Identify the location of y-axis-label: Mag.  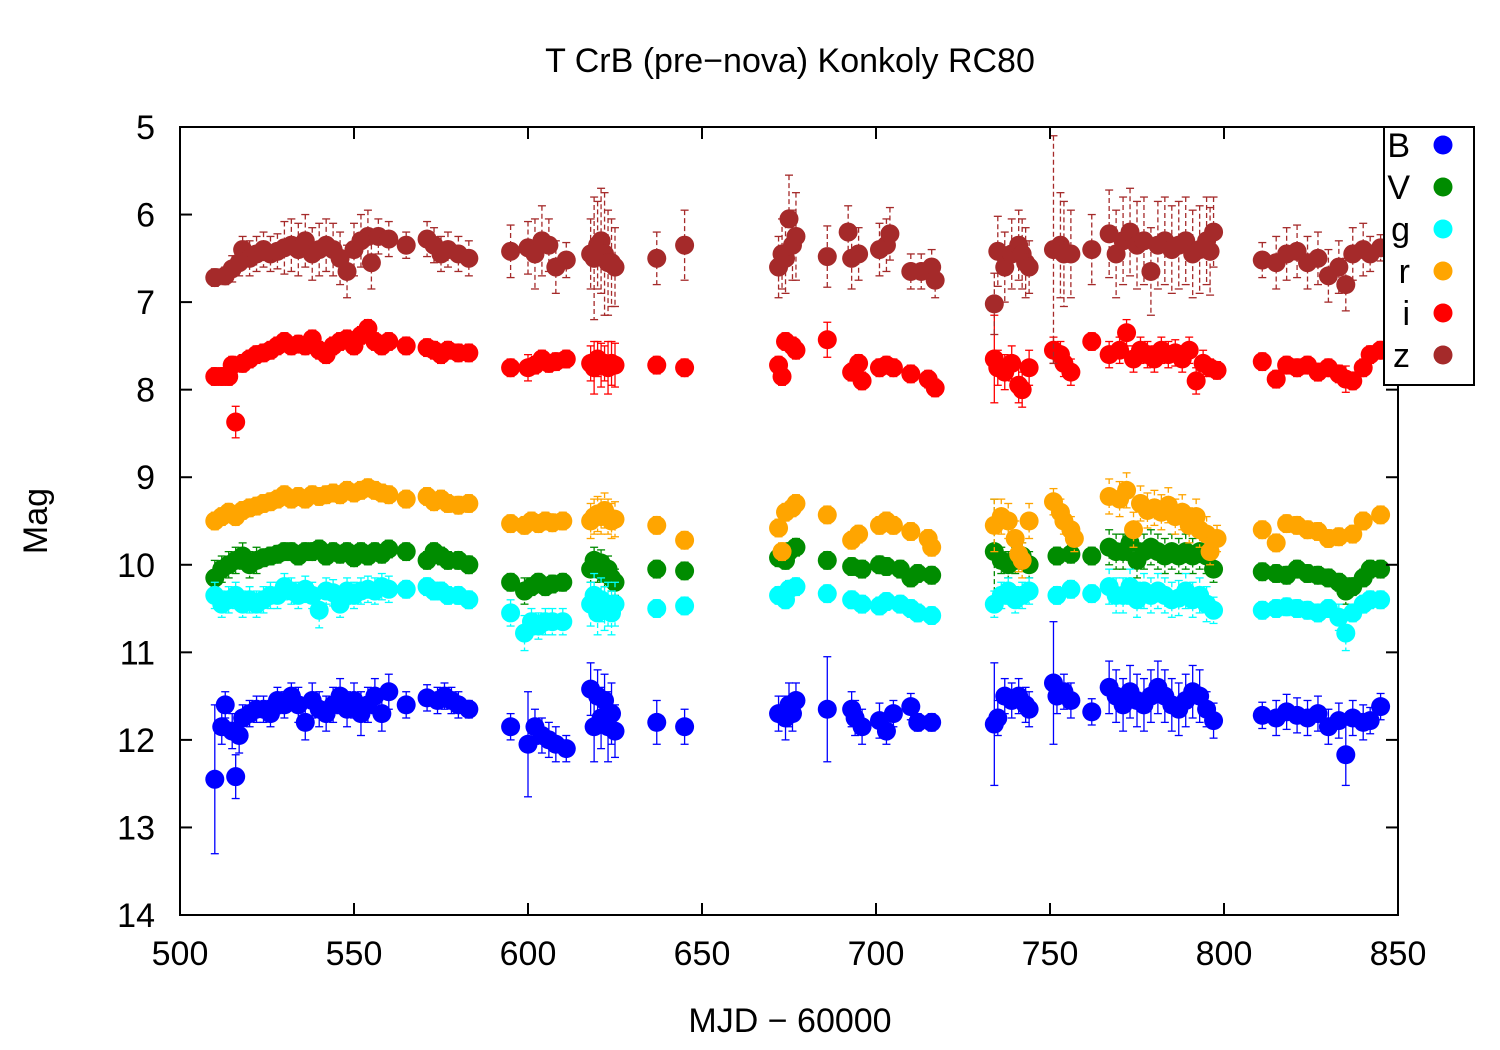
(36, 521).